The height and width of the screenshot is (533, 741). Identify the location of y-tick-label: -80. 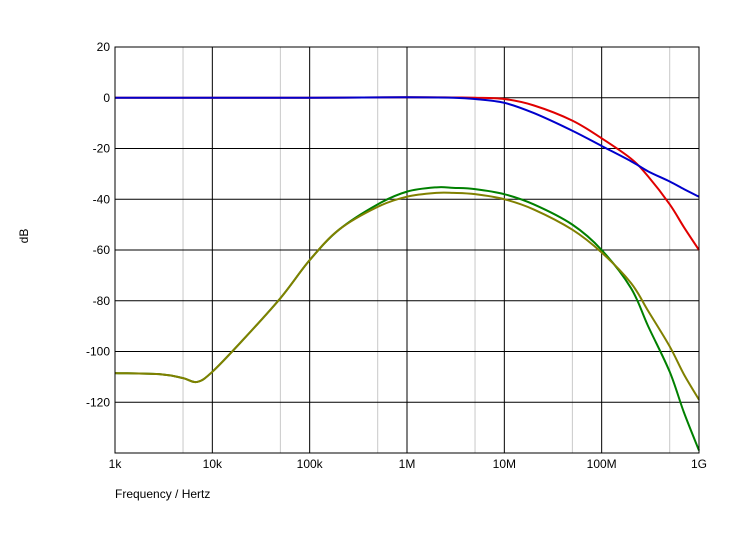
(102, 301).